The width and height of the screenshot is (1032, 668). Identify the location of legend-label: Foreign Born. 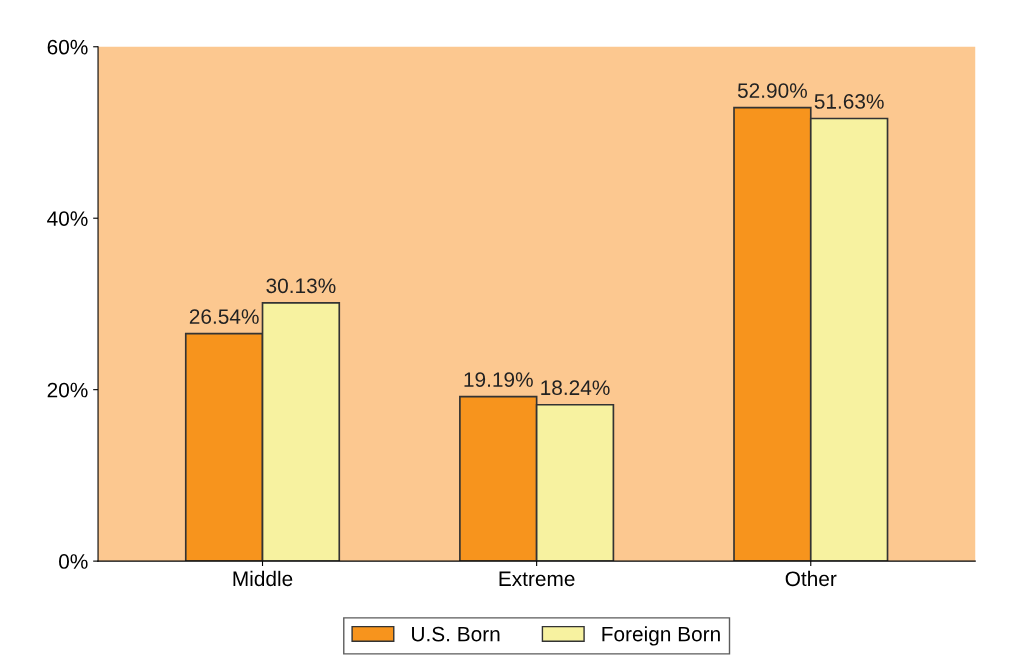
(661, 636).